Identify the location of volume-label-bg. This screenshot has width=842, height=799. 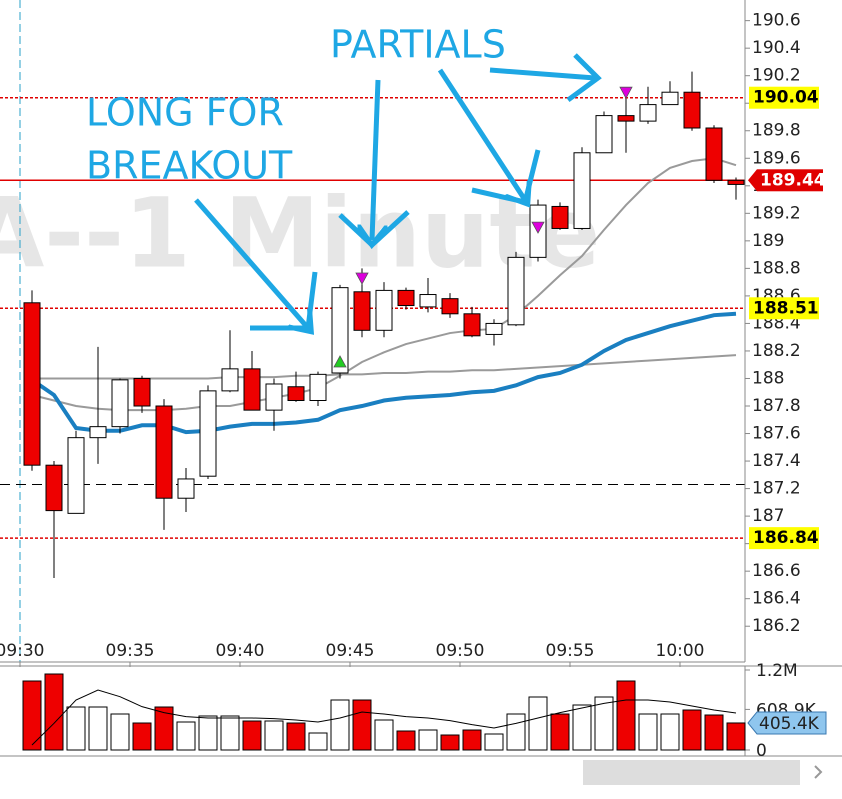
(787, 723).